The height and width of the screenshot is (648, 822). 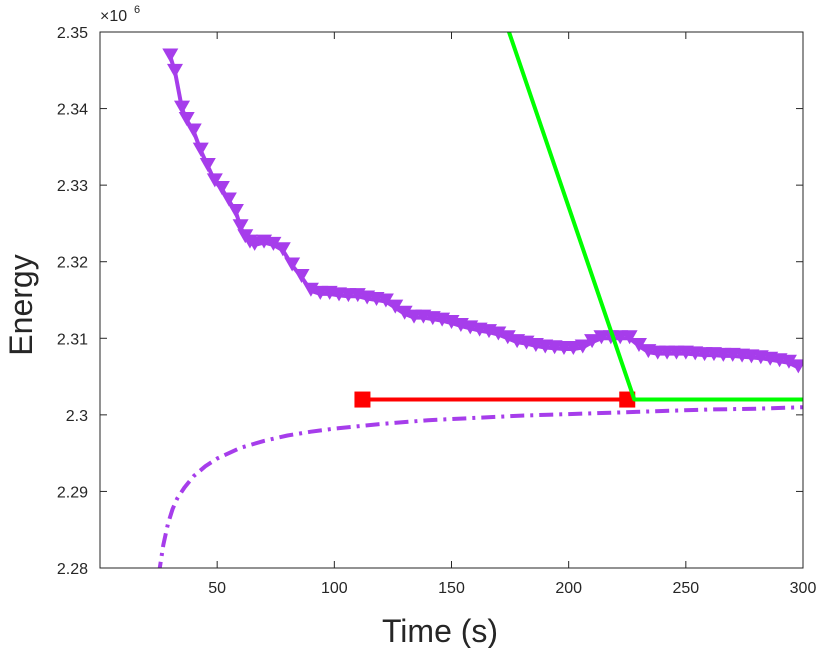 I want to click on y-tick-label-4: 2.32, so click(x=72, y=263).